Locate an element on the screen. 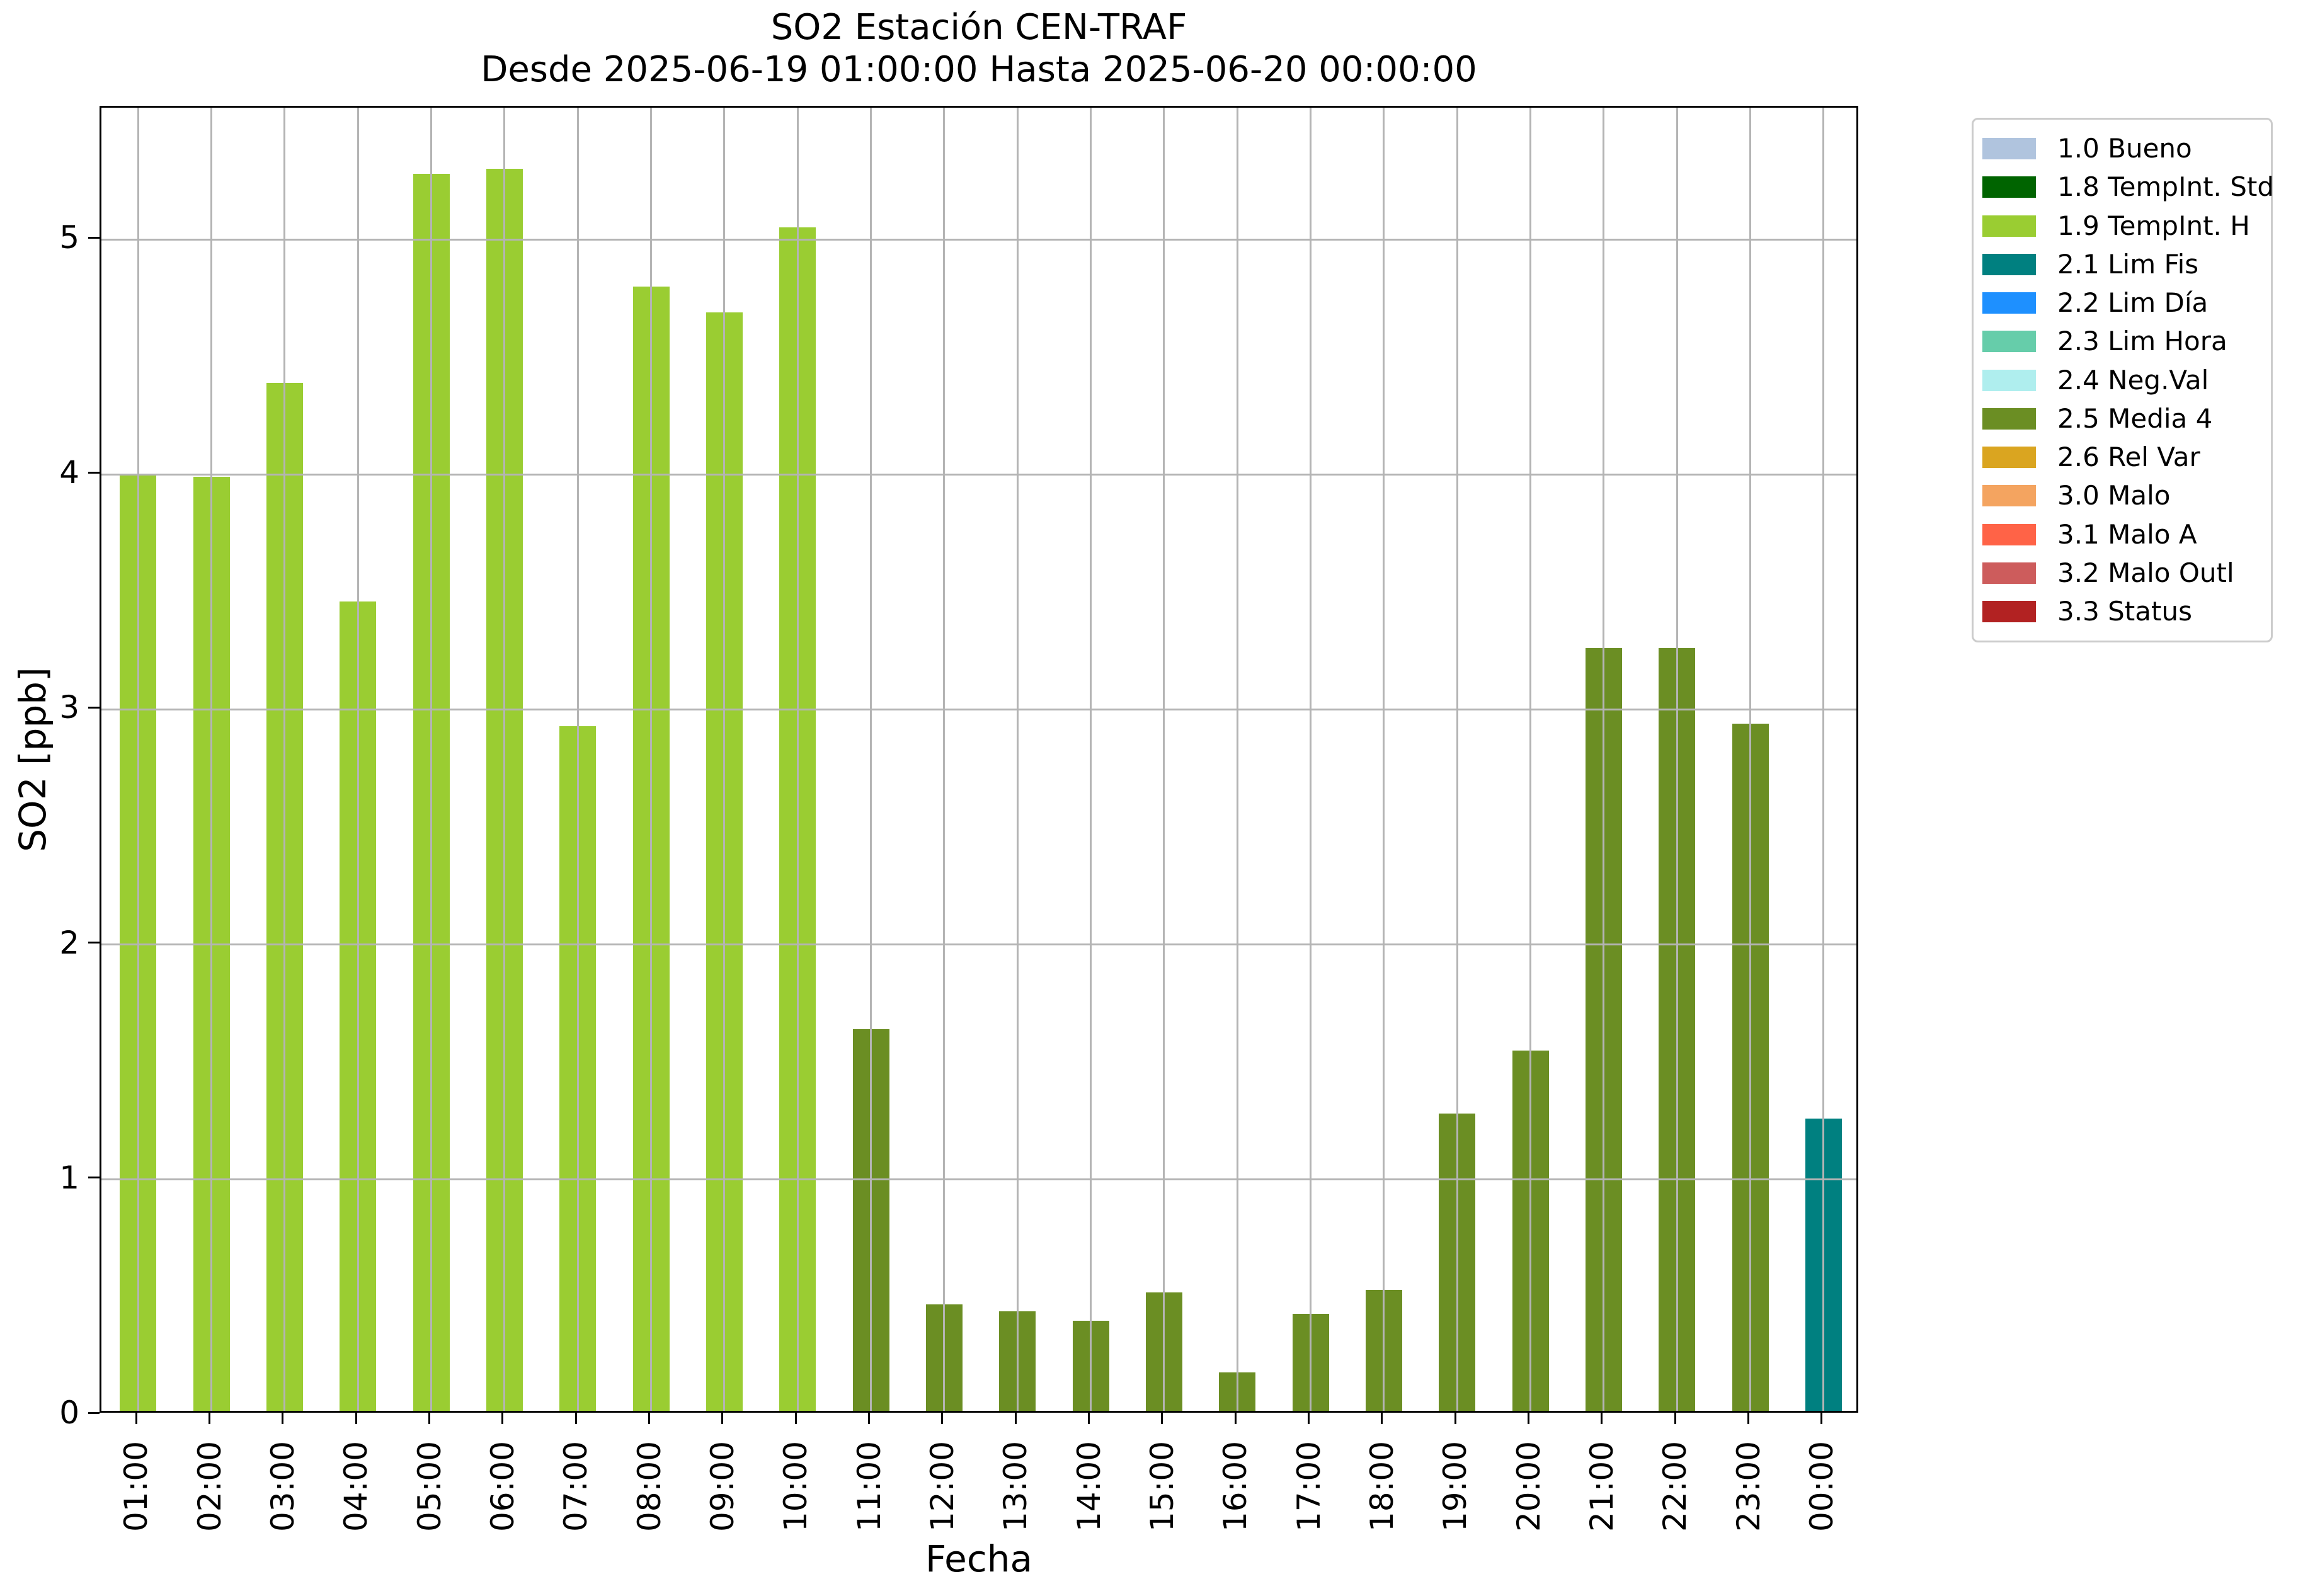 This screenshot has height=1596, width=2303. x-tick-label: 07:00 is located at coordinates (576, 1486).